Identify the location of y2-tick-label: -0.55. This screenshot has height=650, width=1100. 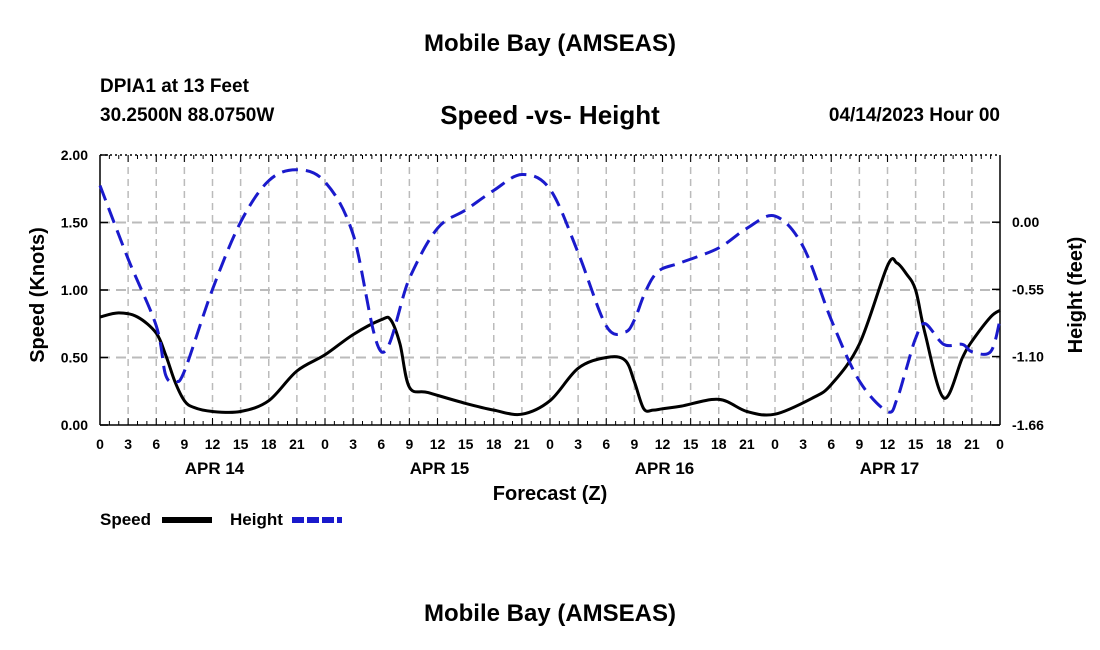
(1028, 289).